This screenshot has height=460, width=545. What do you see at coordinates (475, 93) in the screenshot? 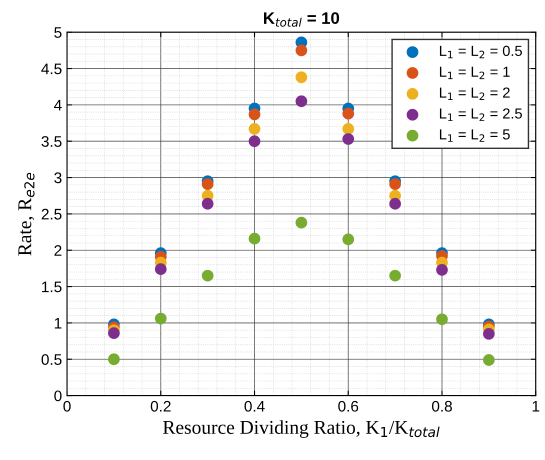
I see `legend-label: L$_{1}$ = L$_{2}$ = 2` at bounding box center [475, 93].